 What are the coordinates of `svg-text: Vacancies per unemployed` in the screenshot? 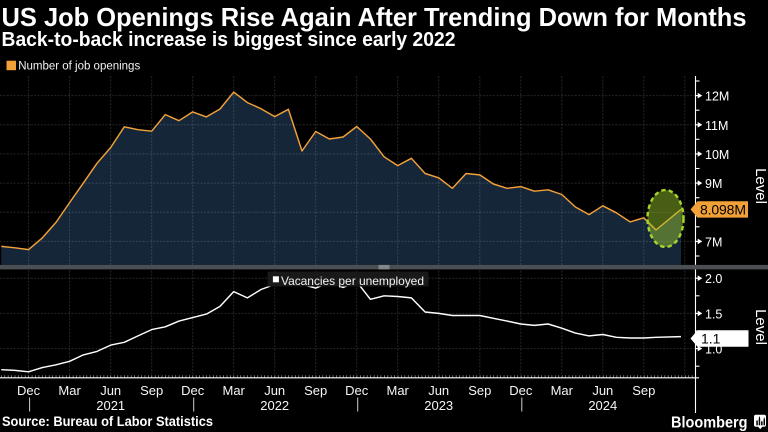 It's located at (352, 281).